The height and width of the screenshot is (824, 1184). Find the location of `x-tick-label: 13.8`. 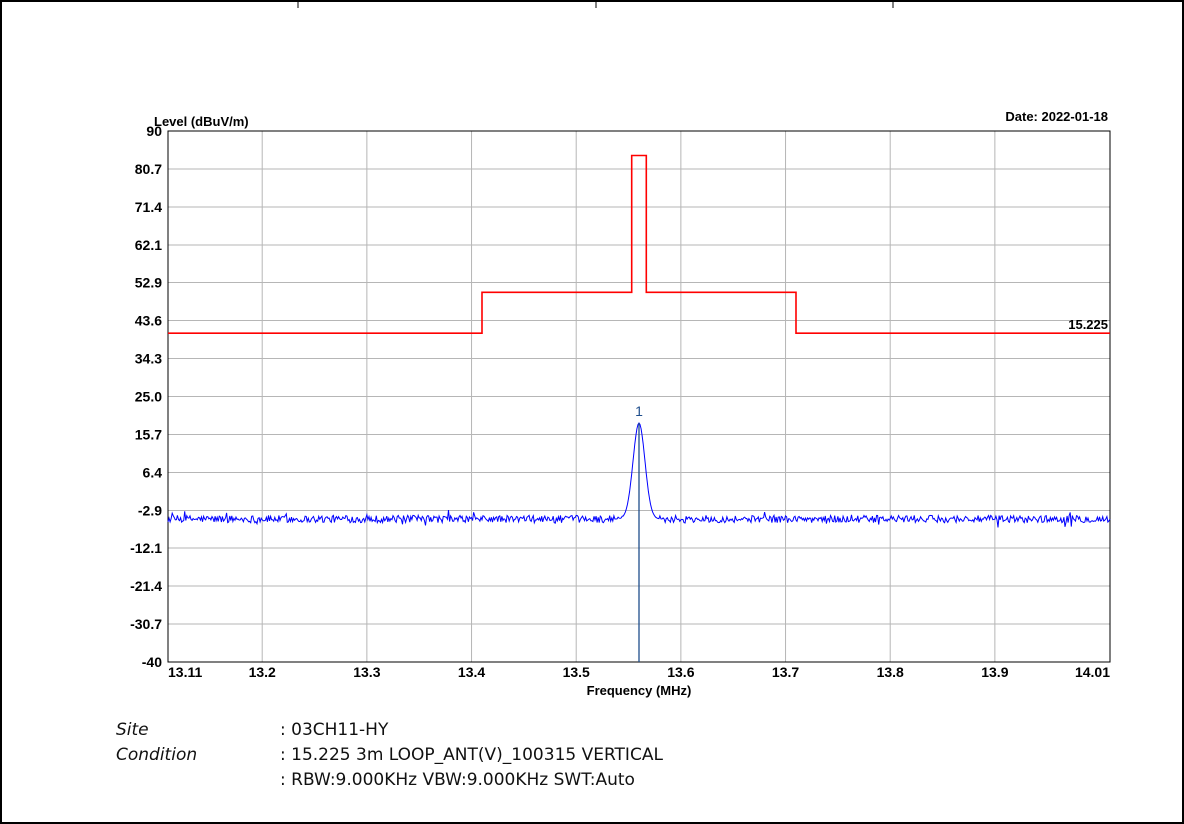

x-tick-label: 13.8 is located at coordinates (890, 672).